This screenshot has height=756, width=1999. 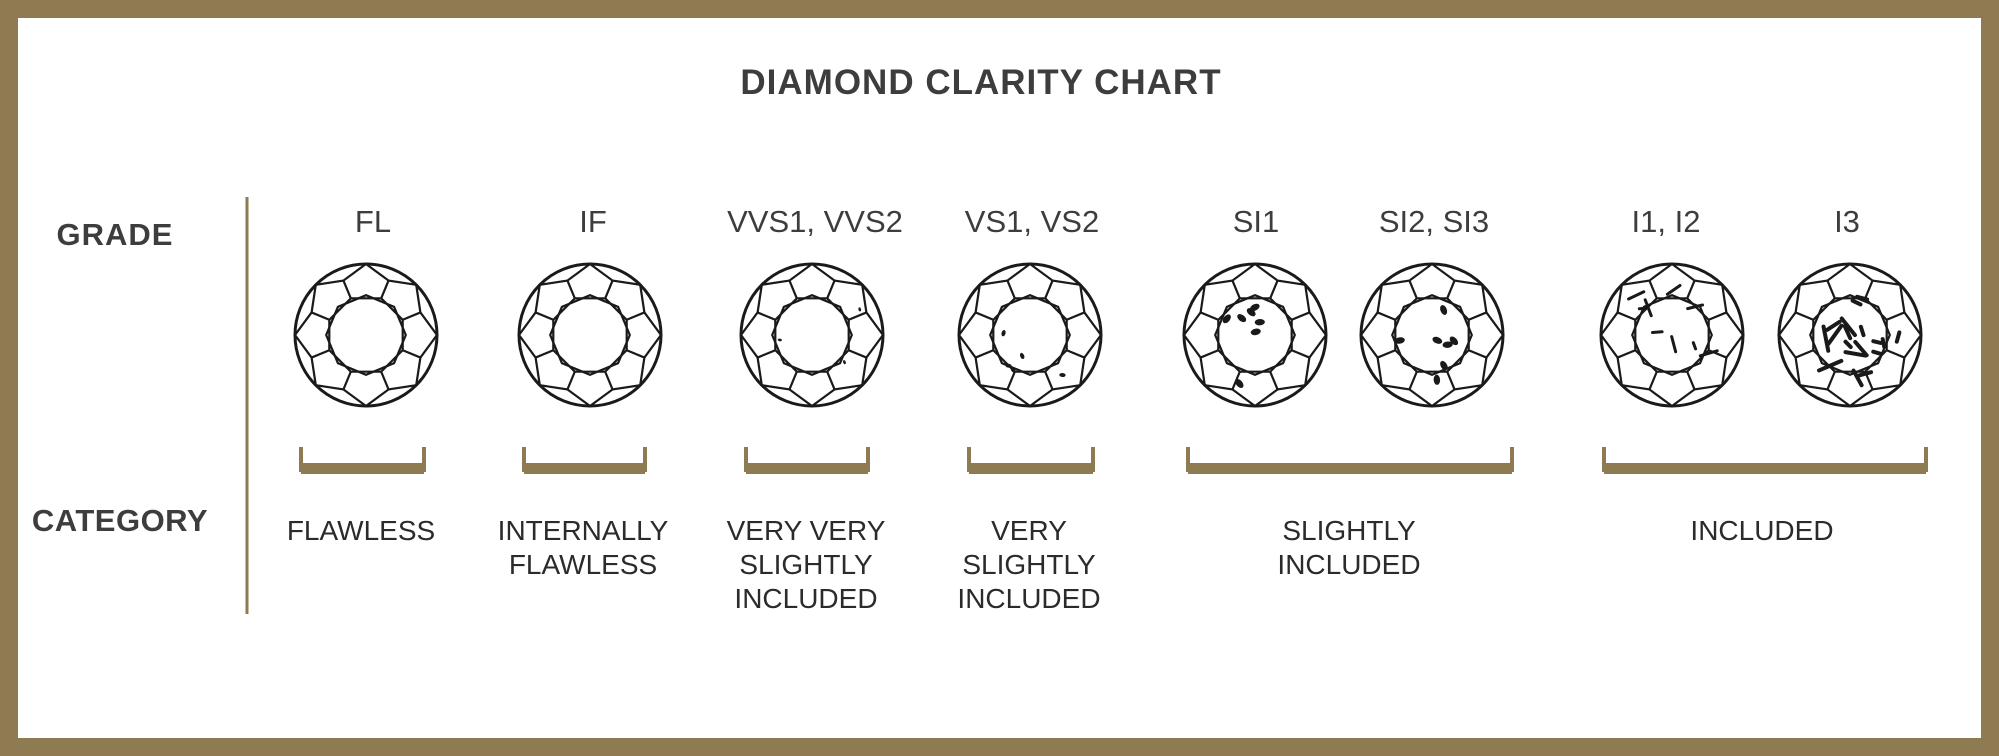 I want to click on grade-label: IF, so click(x=593, y=221).